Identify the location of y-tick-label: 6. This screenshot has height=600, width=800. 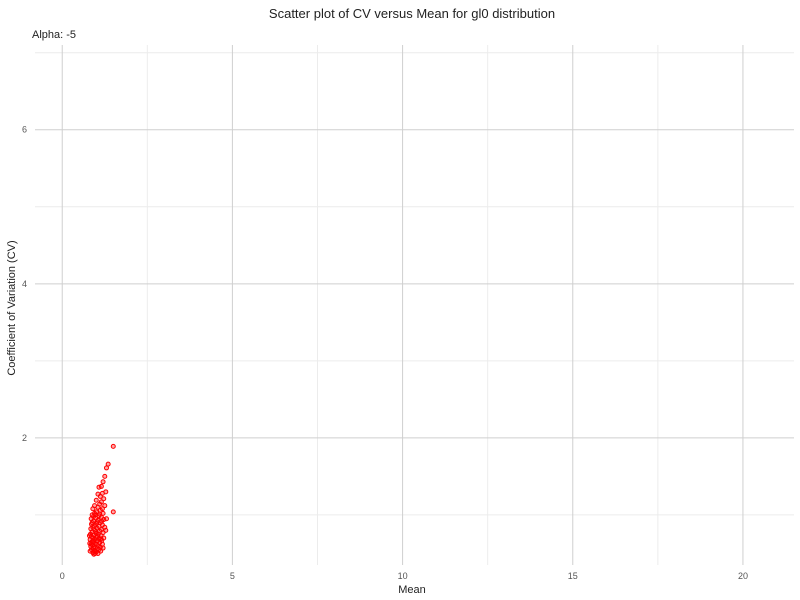
(24, 130).